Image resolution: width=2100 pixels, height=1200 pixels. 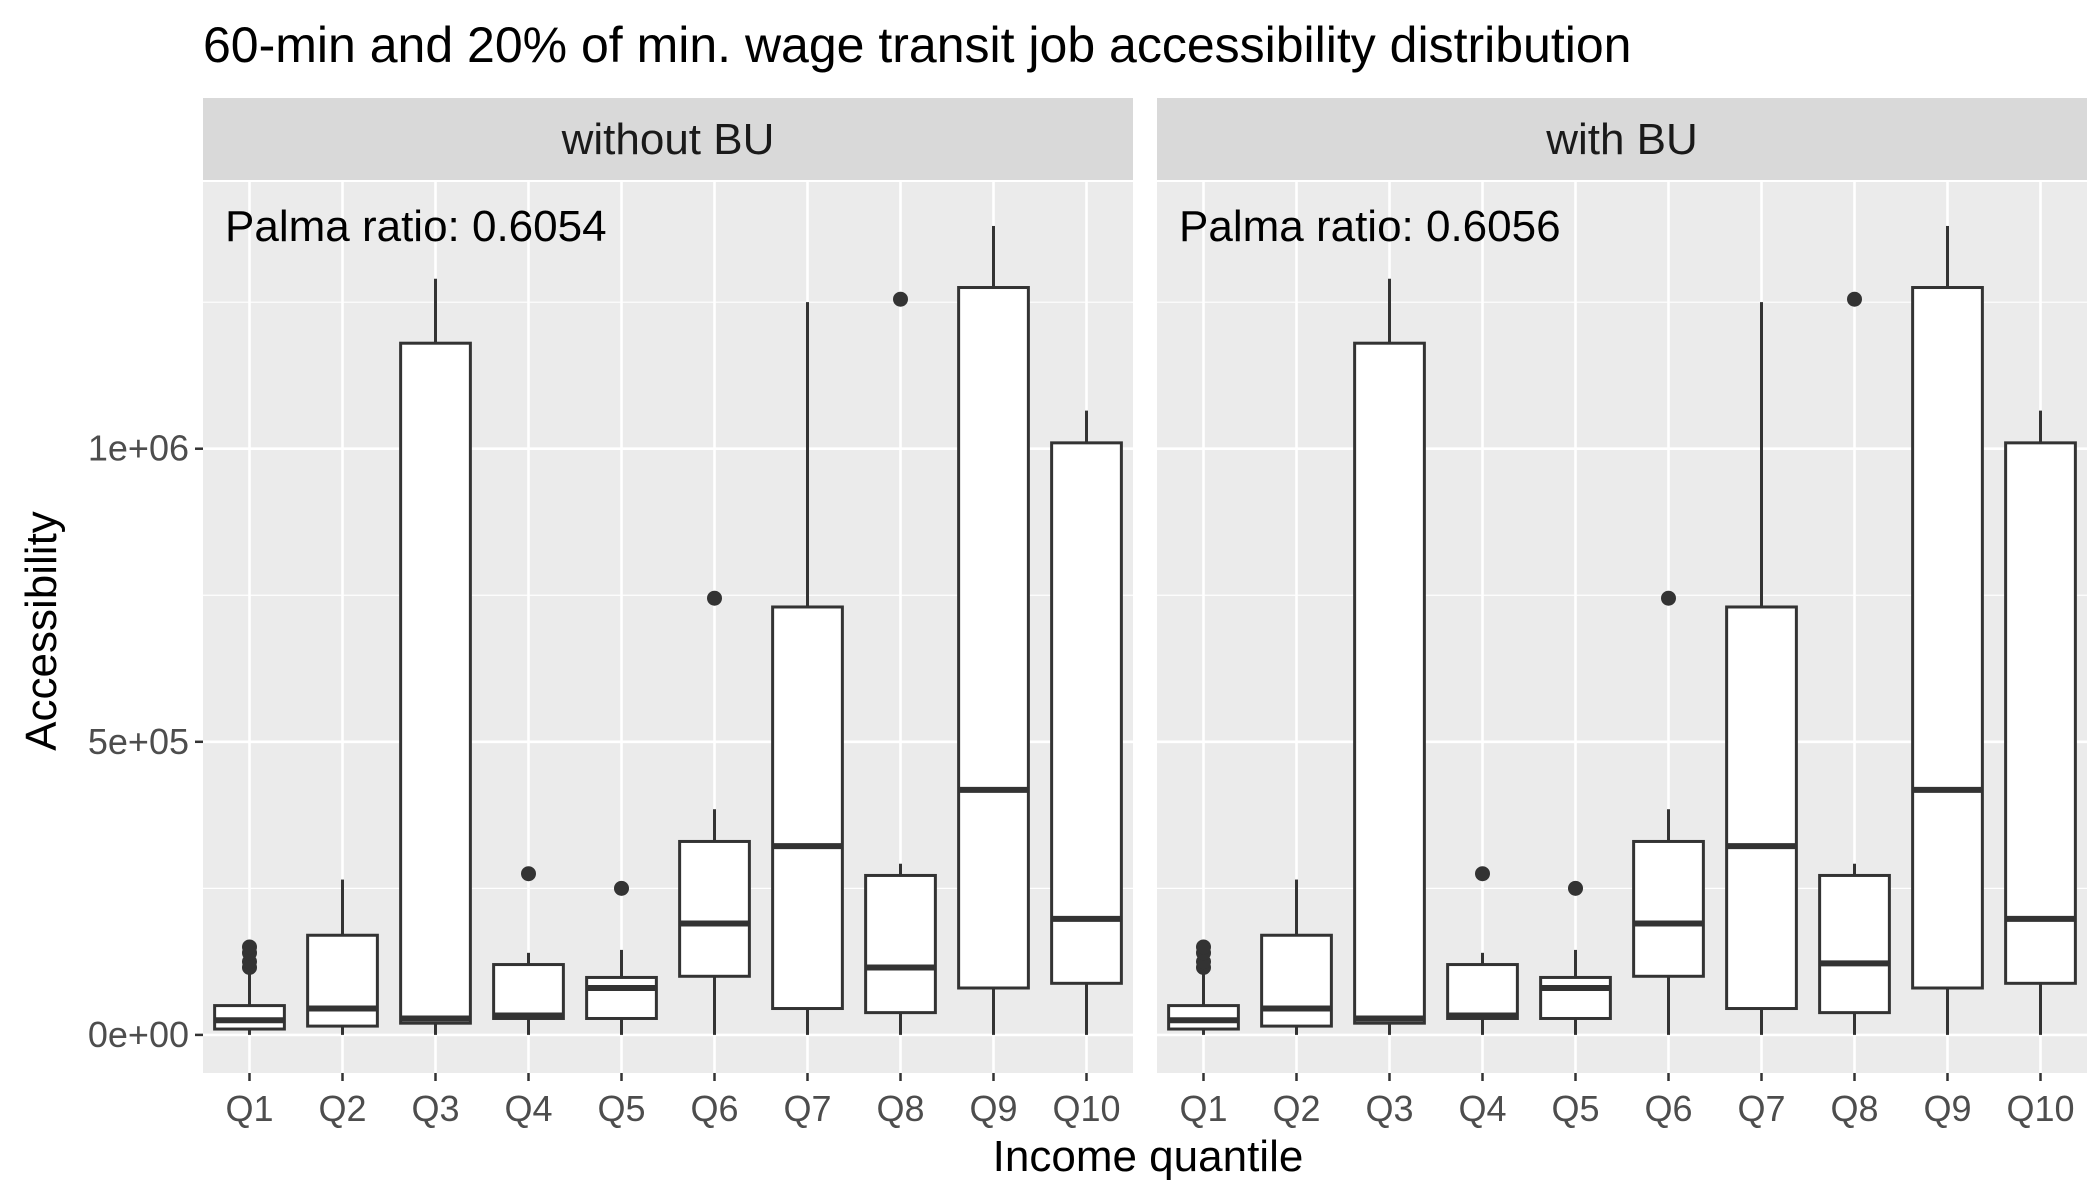 I want to click on palma-ratio-annotation: Palma ratio: 0.6054, so click(x=416, y=226).